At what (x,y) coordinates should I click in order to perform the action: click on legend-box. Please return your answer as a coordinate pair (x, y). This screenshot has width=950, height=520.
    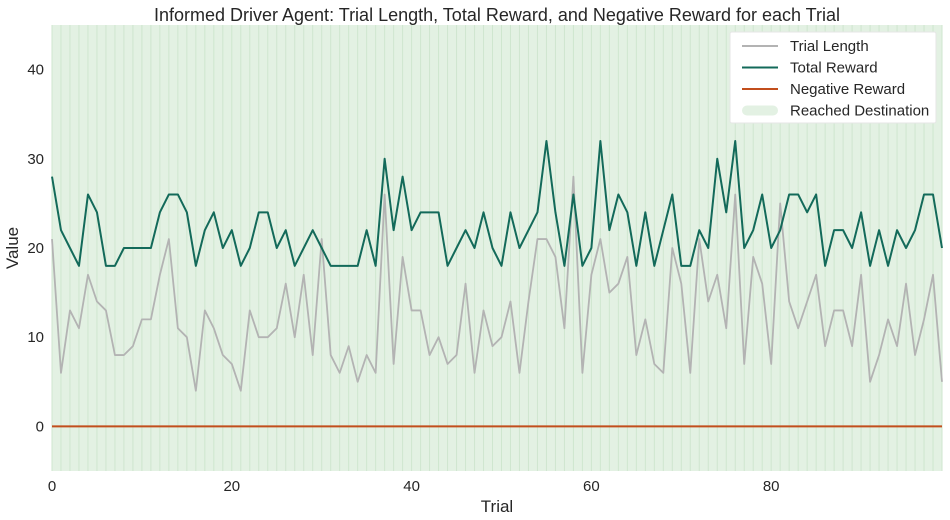
    Looking at the image, I should click on (833, 77).